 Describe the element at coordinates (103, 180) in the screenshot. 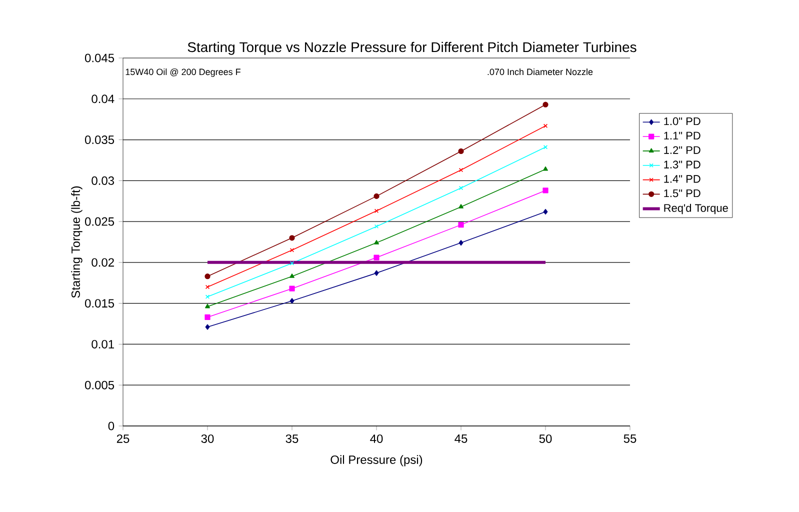

I see `y-tick-label: 0.03` at that location.